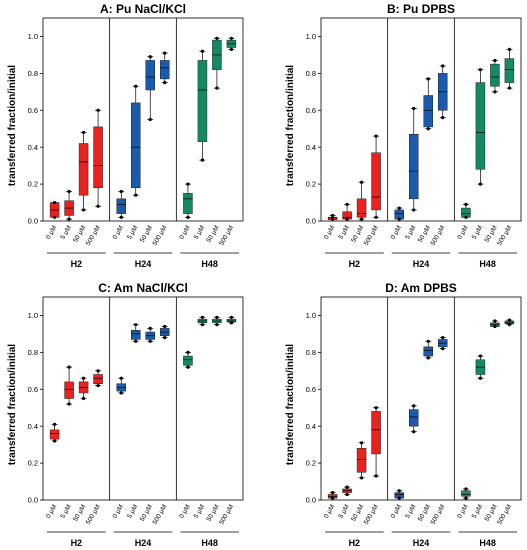 The height and width of the screenshot is (550, 527). What do you see at coordinates (421, 288) in the screenshot?
I see `chart-title: D: Am DPBS` at bounding box center [421, 288].